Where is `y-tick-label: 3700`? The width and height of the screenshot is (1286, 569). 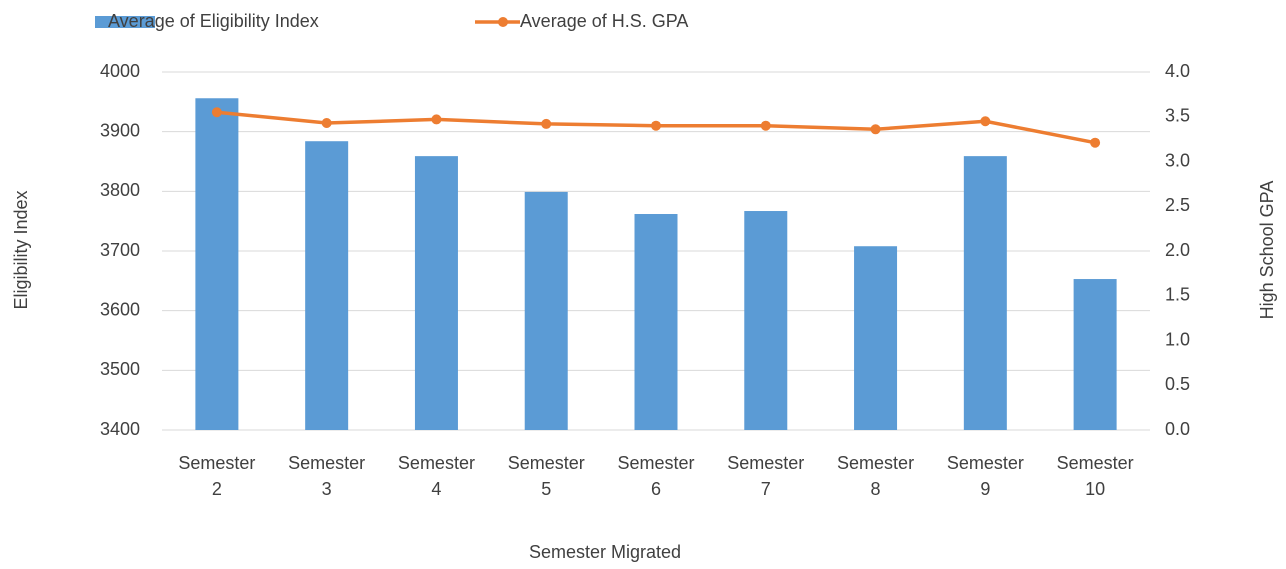 y-tick-label: 3700 is located at coordinates (120, 250).